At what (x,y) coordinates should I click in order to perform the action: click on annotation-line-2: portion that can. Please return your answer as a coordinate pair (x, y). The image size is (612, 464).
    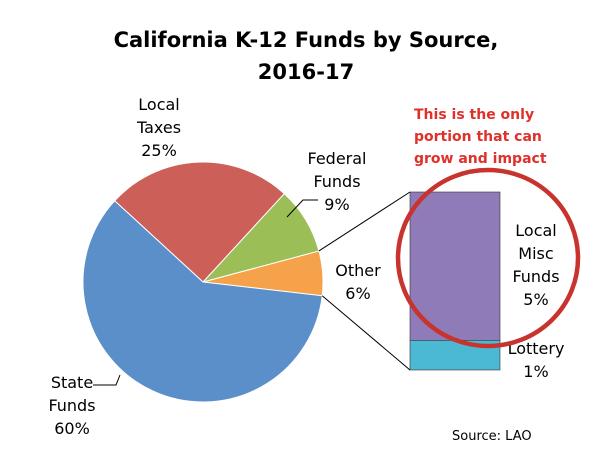
    Looking at the image, I should click on (478, 137).